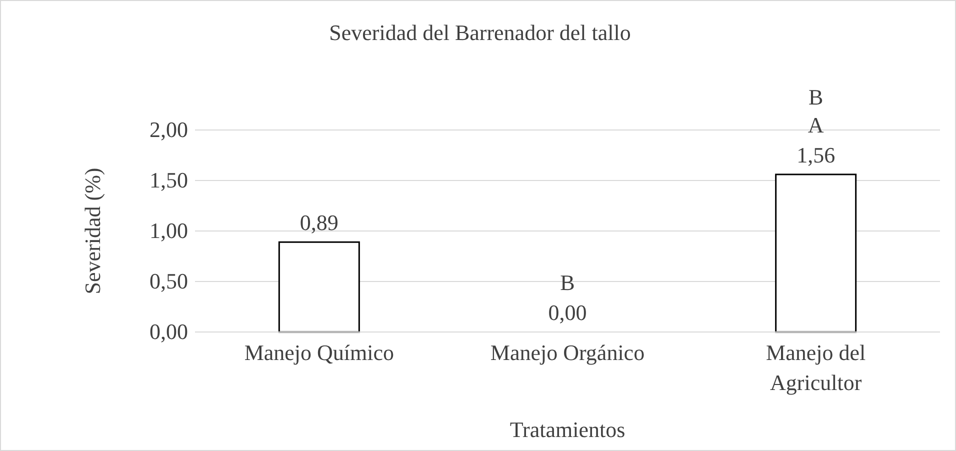  I want to click on y-tick-label: 2,00, so click(169, 129).